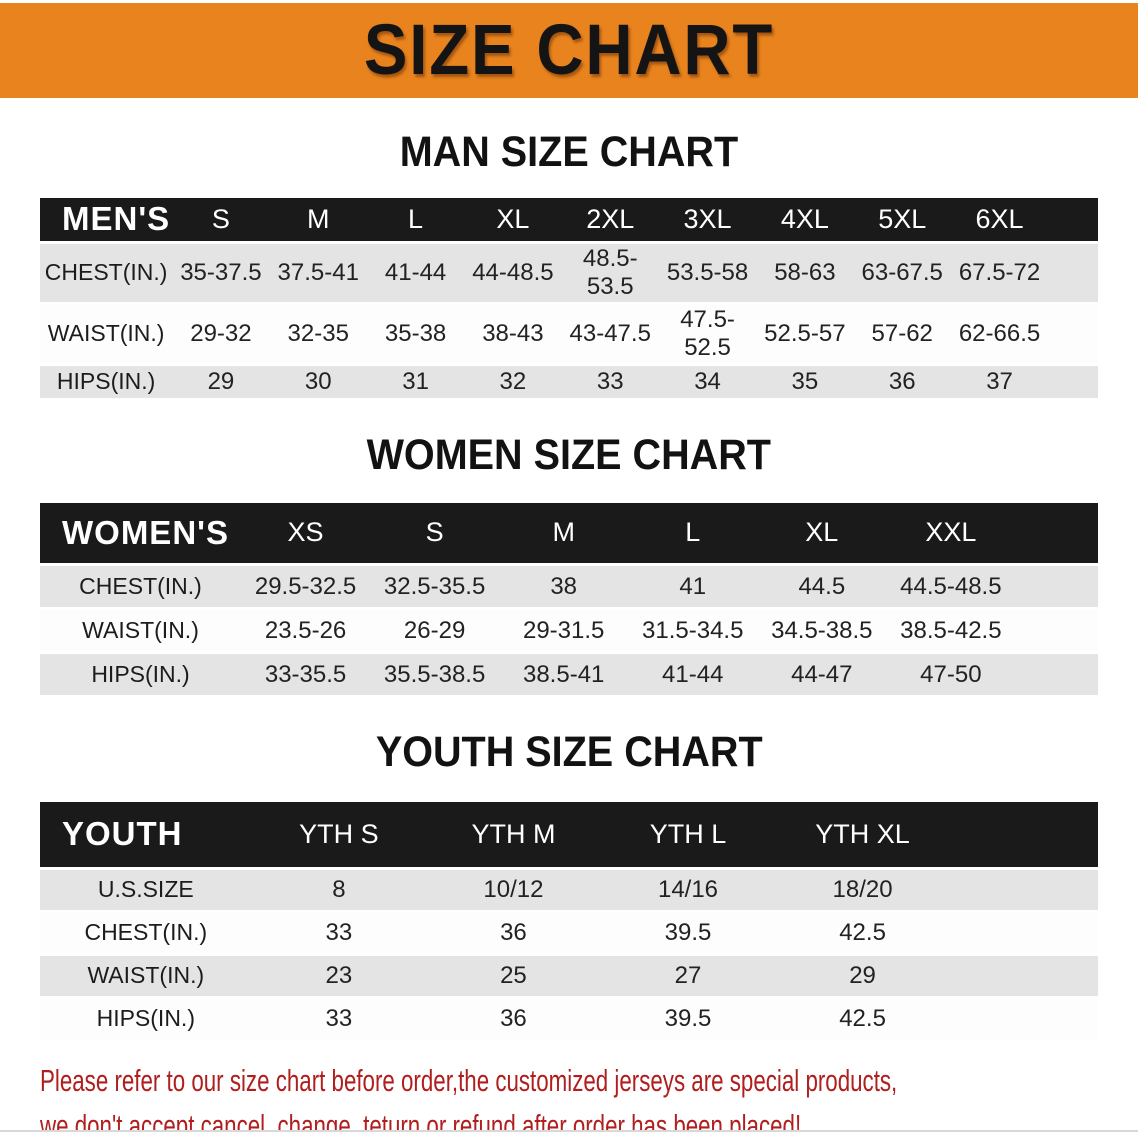 The width and height of the screenshot is (1138, 1132). Describe the element at coordinates (862, 835) in the screenshot. I see `size-column-header: YTH XL` at that location.